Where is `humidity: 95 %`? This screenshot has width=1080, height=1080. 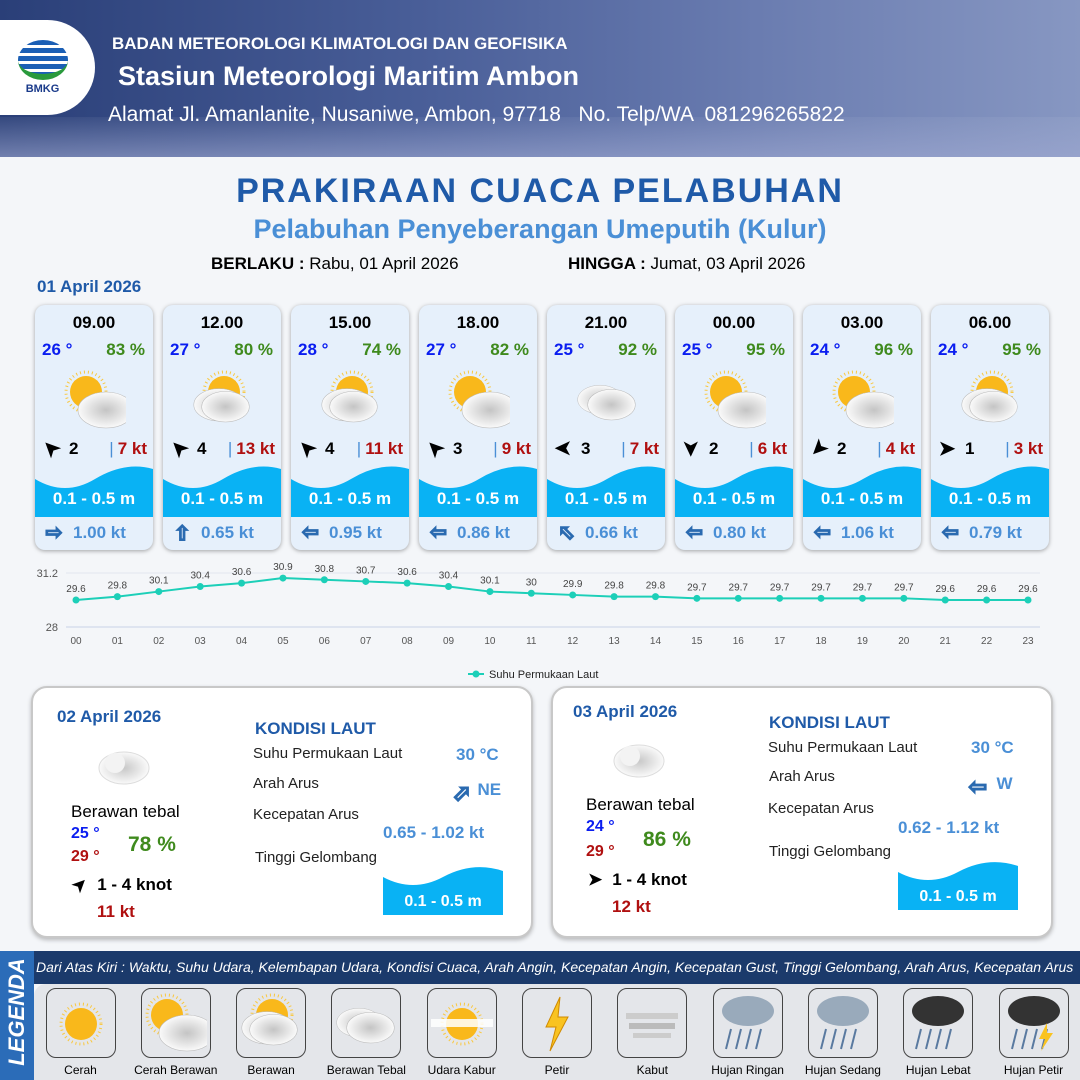
humidity: 95 % is located at coordinates (1021, 349).